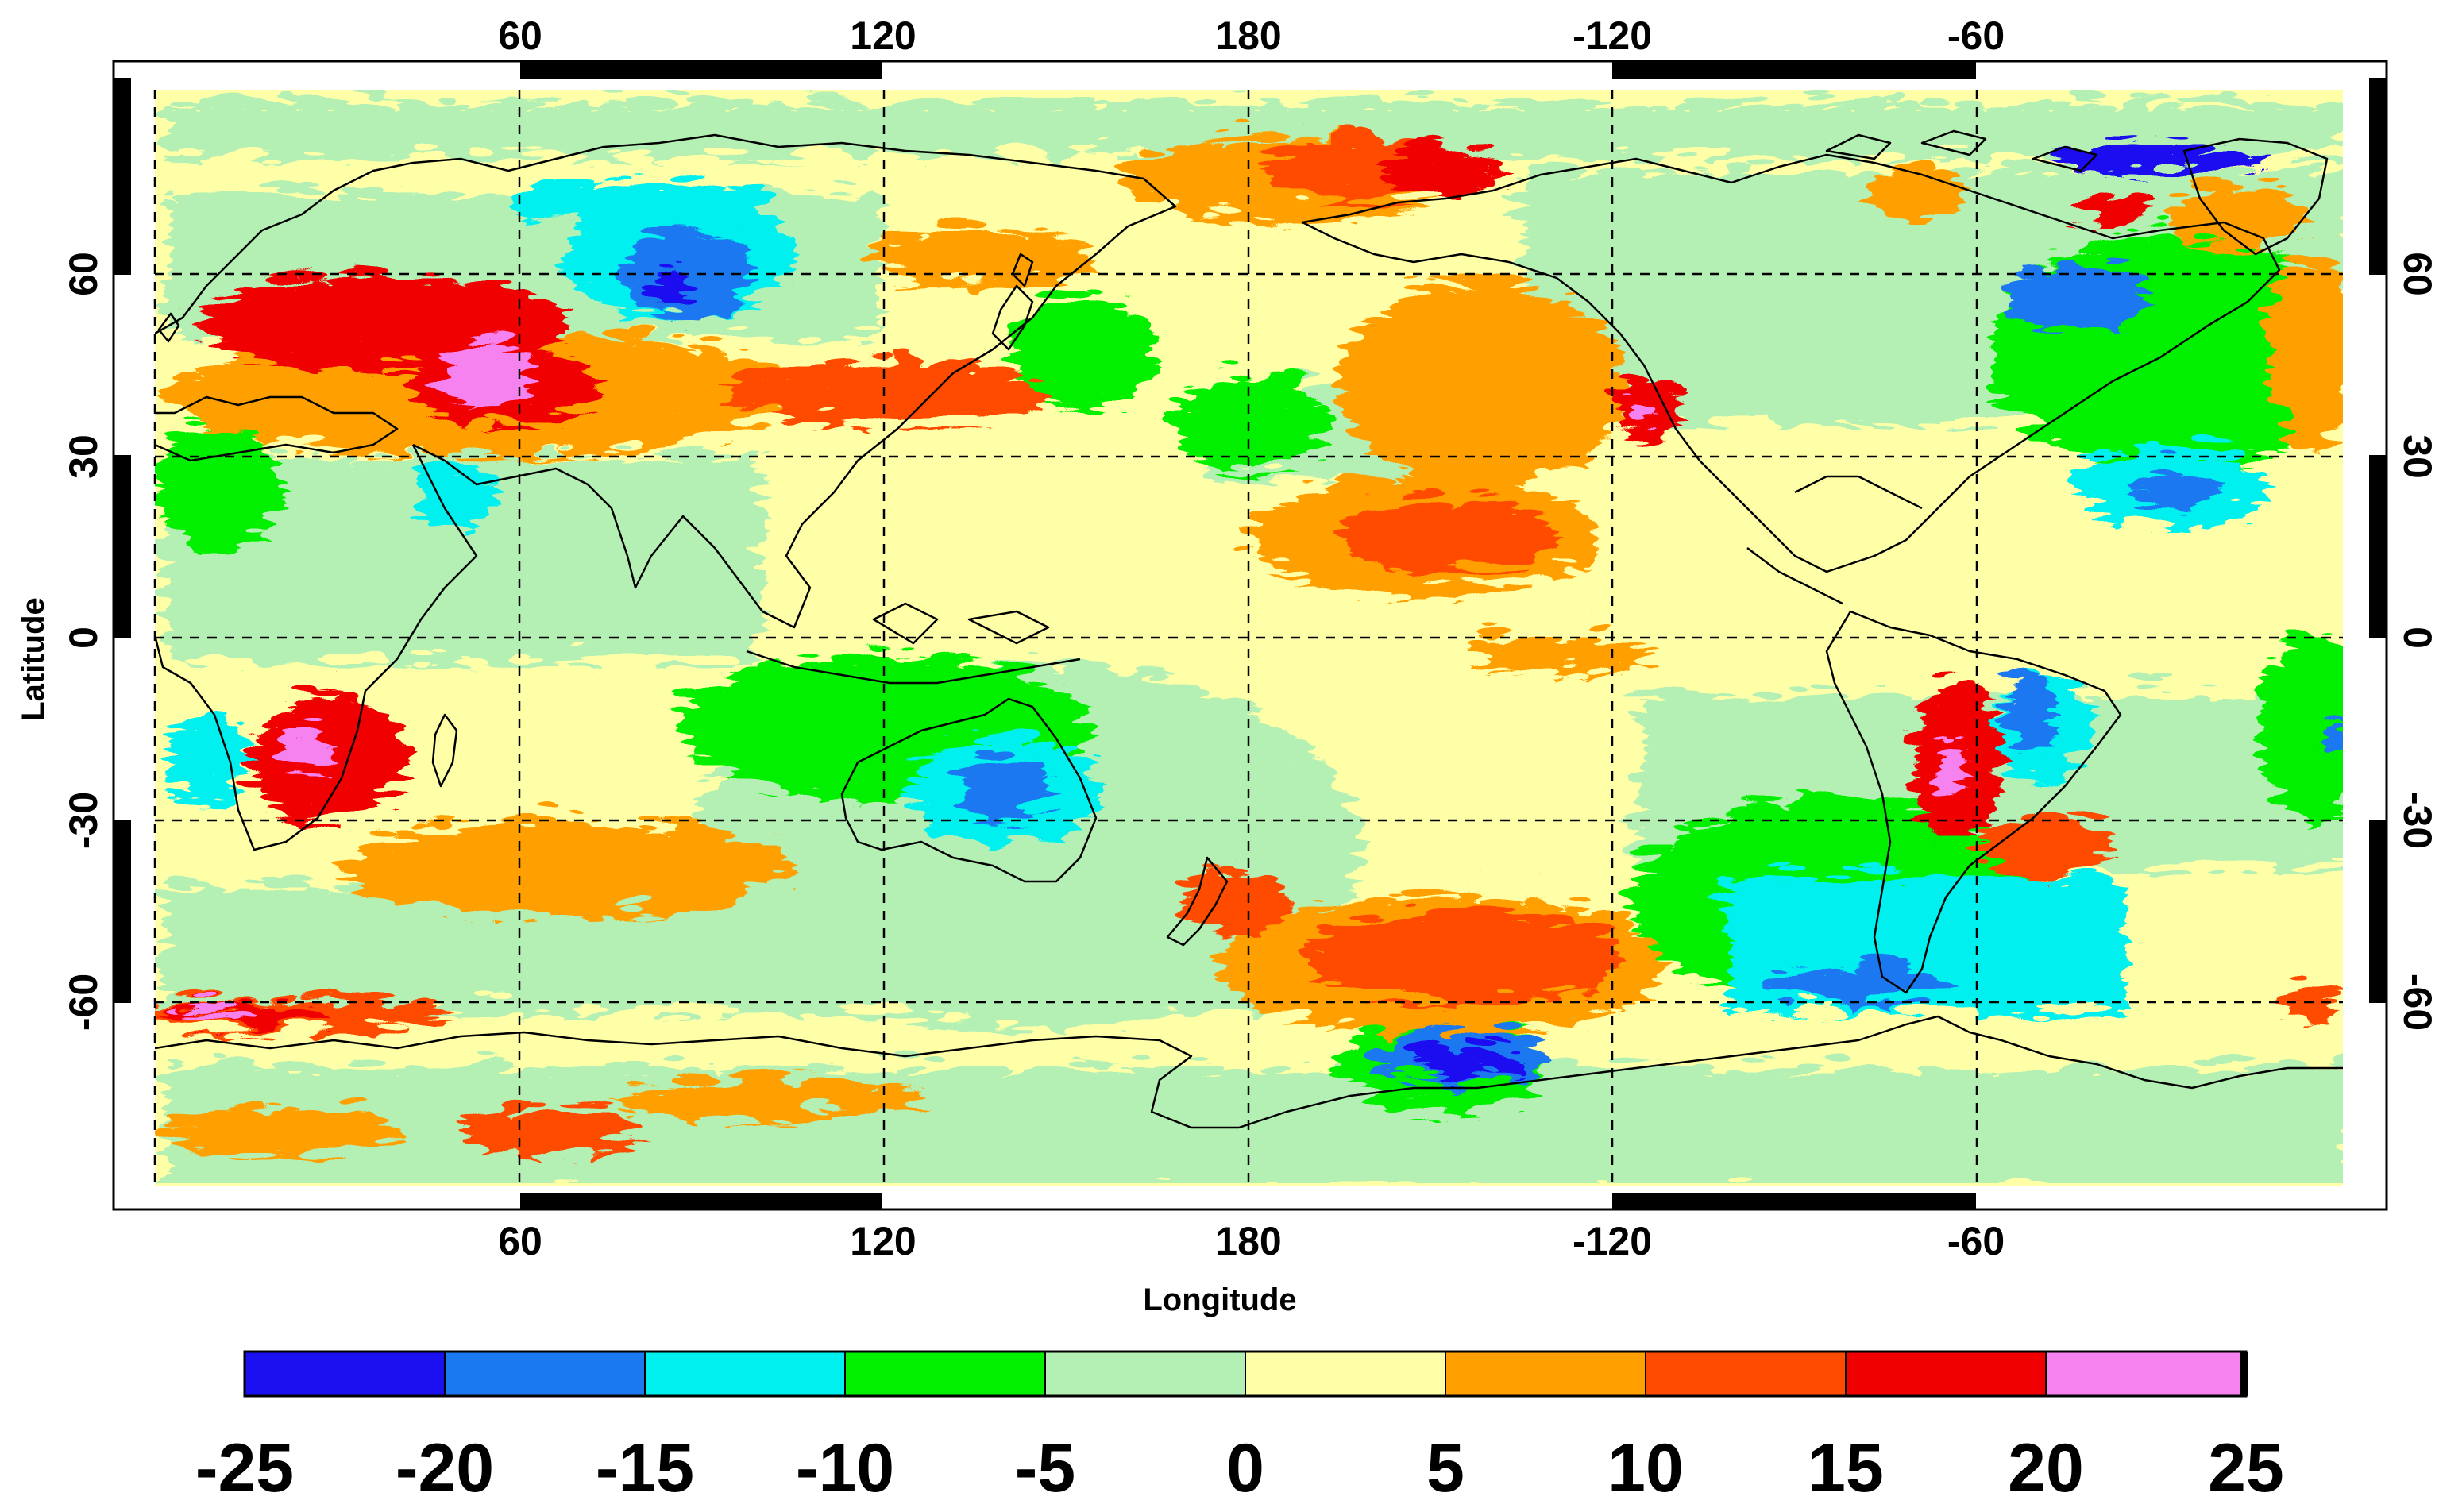 The height and width of the screenshot is (1512, 2439). Describe the element at coordinates (445, 1468) in the screenshot. I see `colorbar-label: -20` at that location.